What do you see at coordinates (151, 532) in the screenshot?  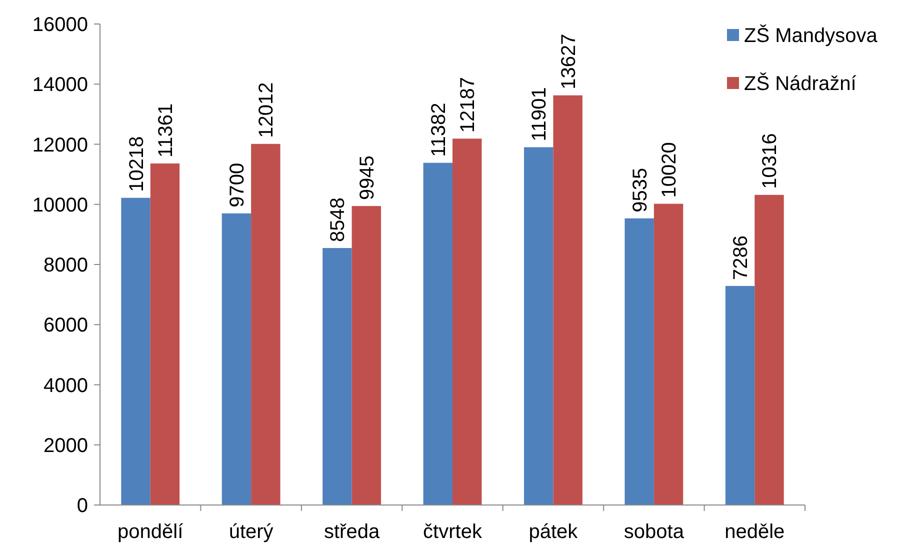 I see `x-tick-label: pondělí` at bounding box center [151, 532].